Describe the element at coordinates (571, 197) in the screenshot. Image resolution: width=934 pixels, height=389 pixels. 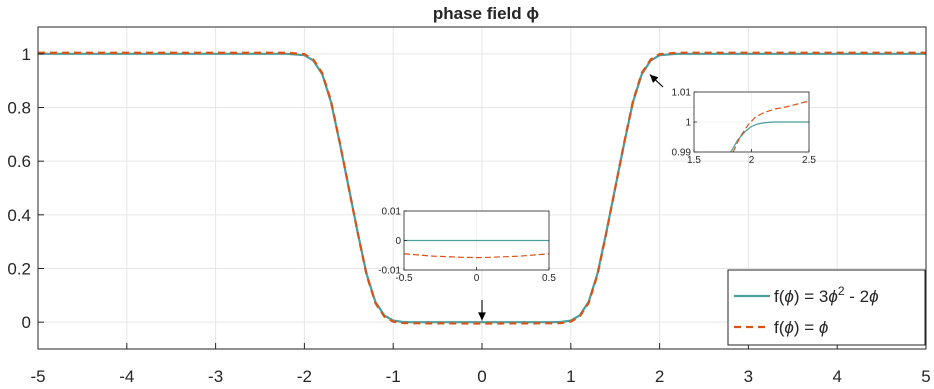
I see `inset-arrows` at that location.